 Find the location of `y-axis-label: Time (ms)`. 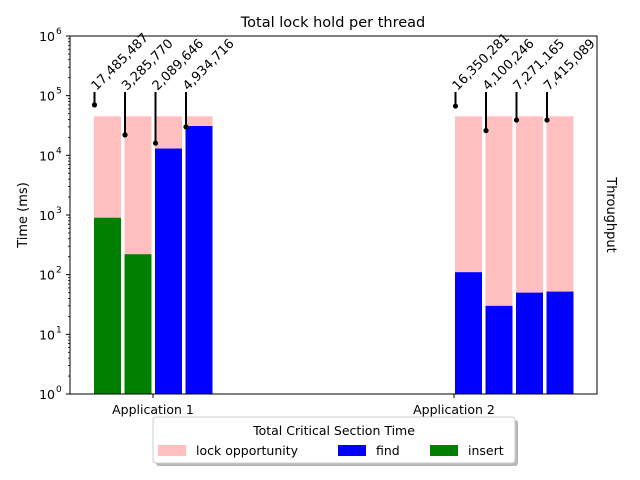

y-axis-label: Time (ms) is located at coordinates (23, 215).